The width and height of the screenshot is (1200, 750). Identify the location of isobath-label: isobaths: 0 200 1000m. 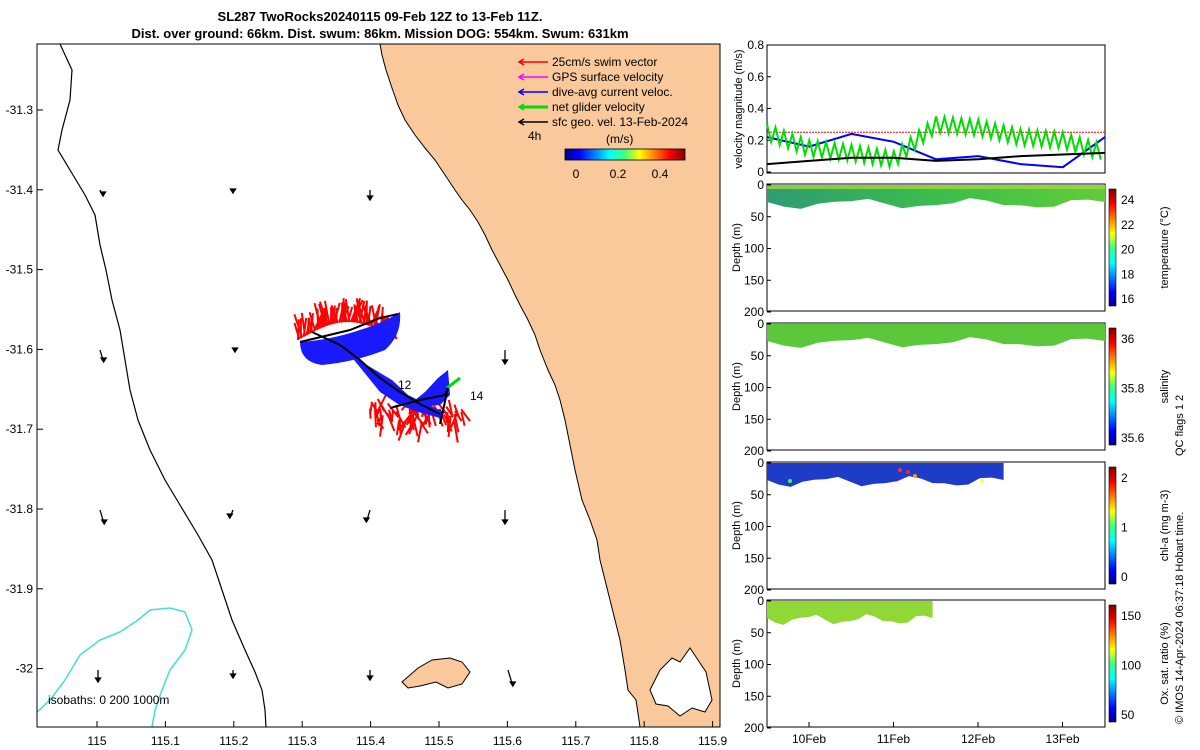
(108, 700).